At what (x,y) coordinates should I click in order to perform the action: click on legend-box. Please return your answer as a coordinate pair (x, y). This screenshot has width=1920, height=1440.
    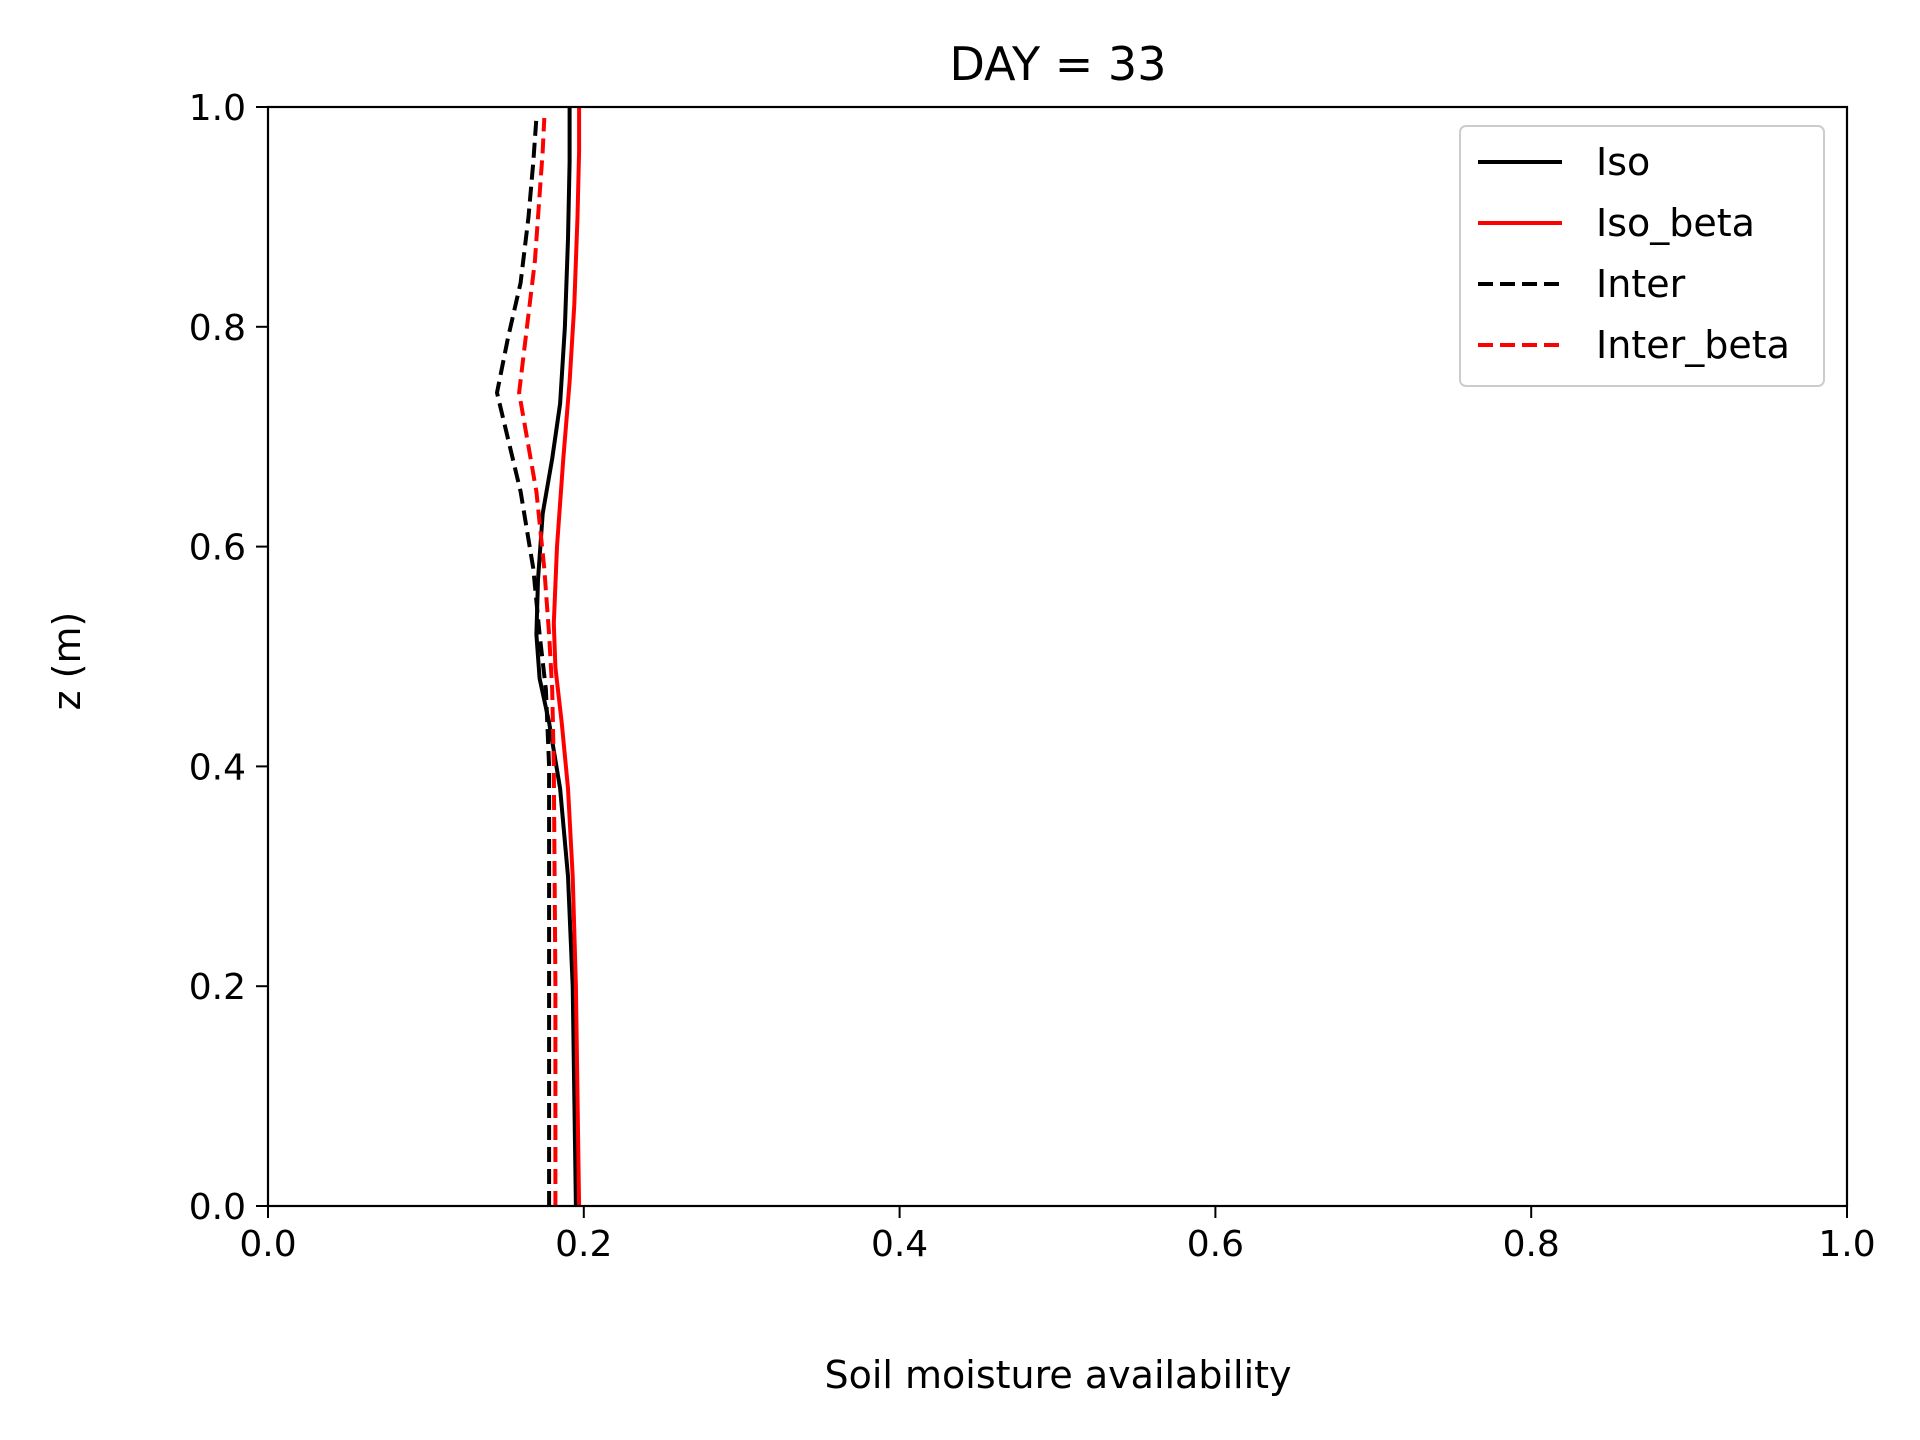
    Looking at the image, I should click on (1642, 256).